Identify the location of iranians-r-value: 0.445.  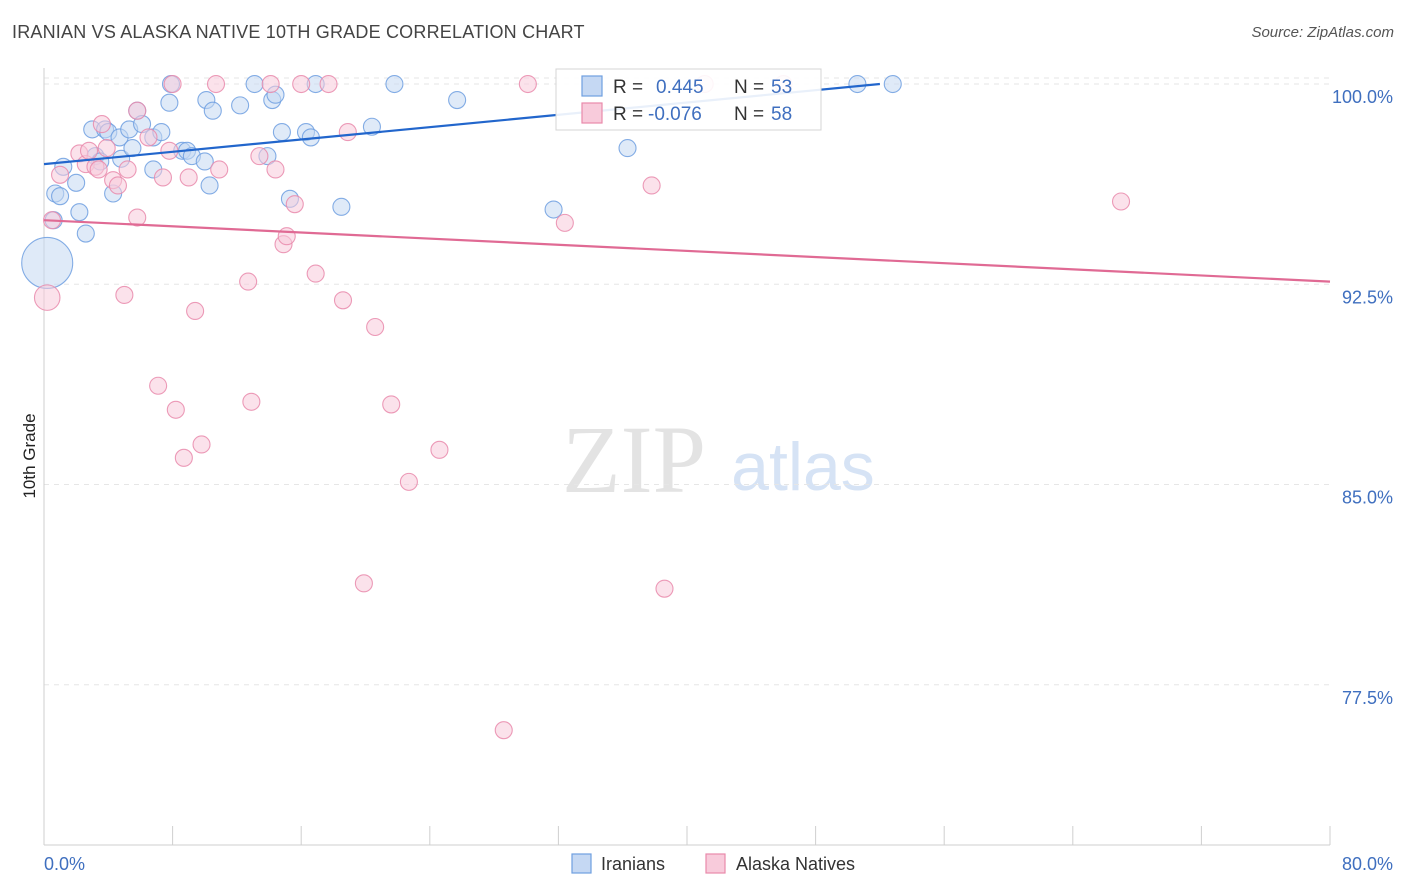
(680, 87).